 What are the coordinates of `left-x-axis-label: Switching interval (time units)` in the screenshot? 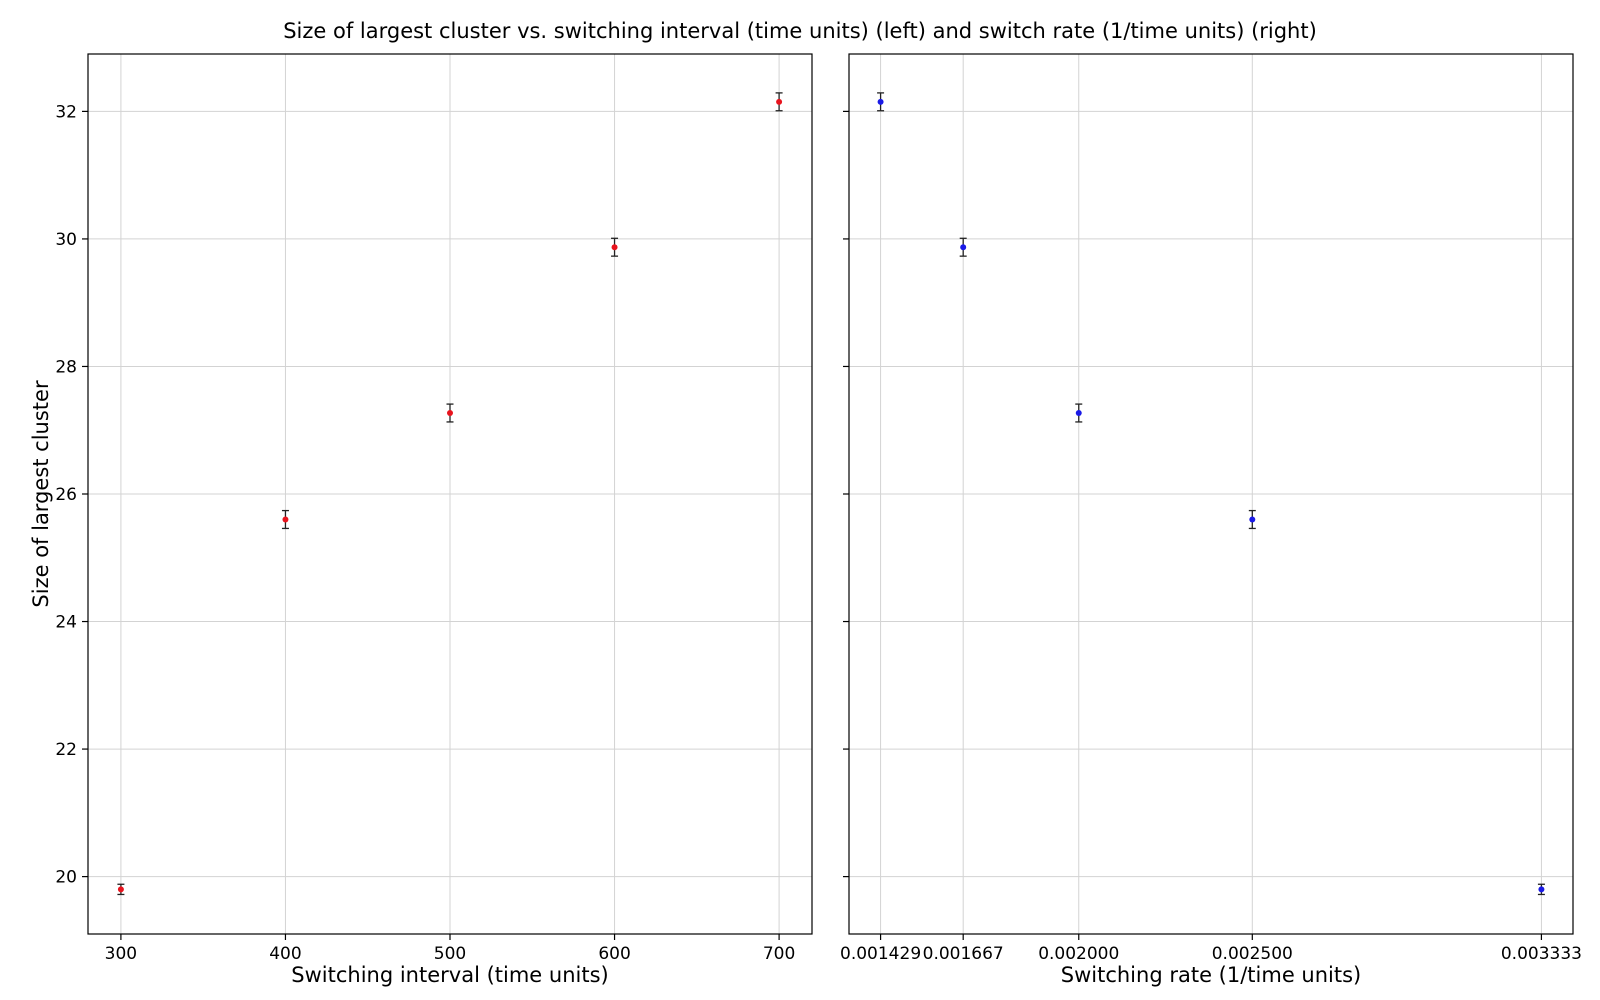 It's located at (449, 975).